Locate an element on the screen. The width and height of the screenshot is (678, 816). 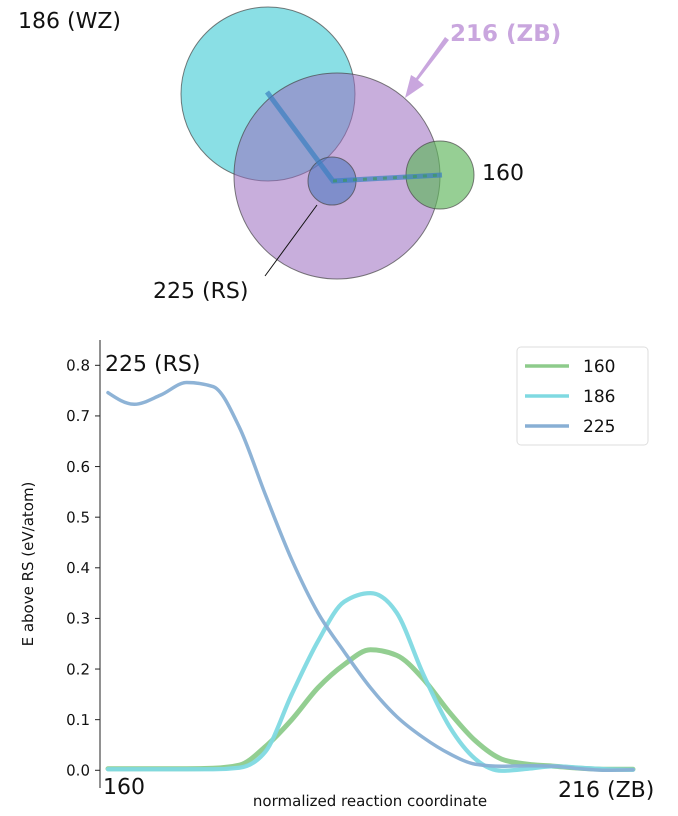
text: 160 is located at coordinates (503, 173).